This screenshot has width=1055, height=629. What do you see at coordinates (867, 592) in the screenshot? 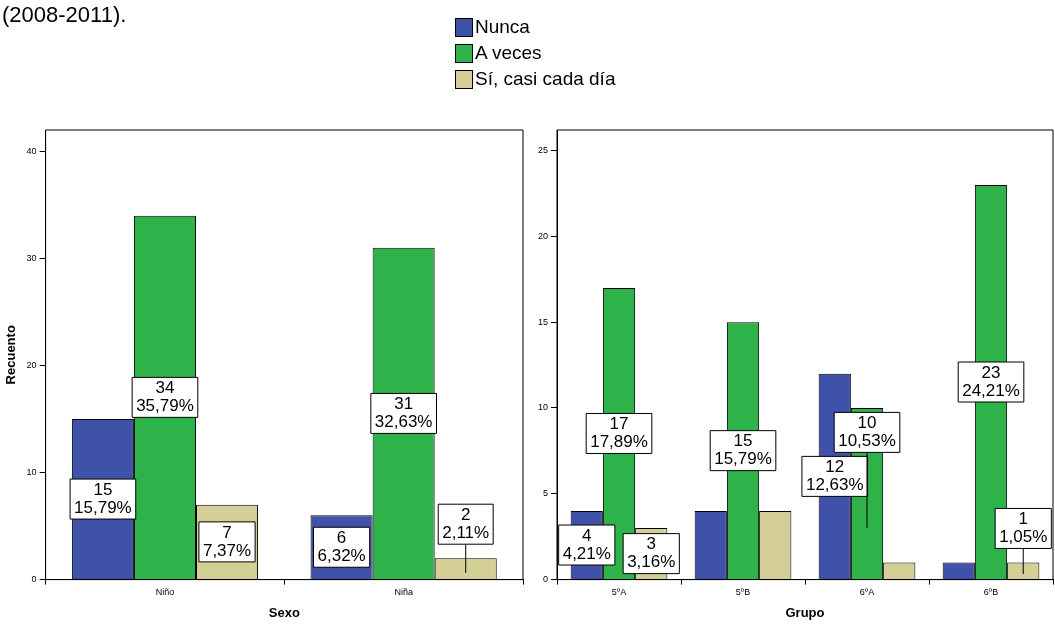
I see `x-tick-label: 6ºA` at bounding box center [867, 592].